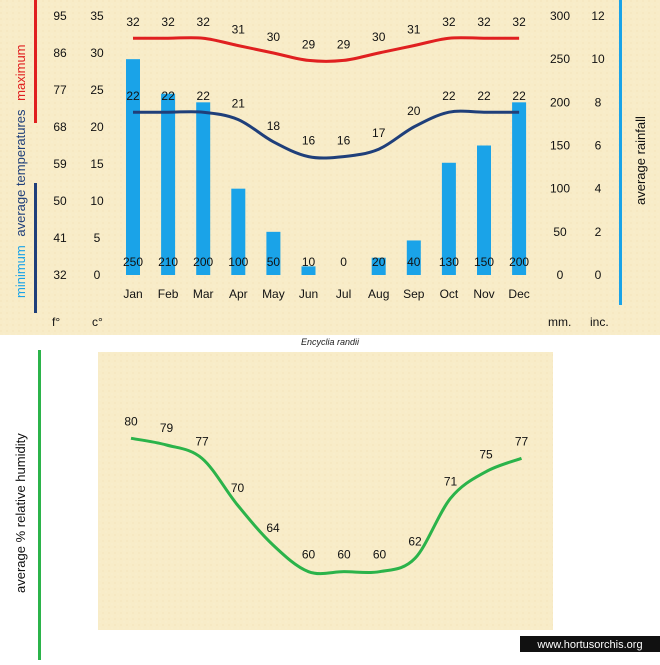  Describe the element at coordinates (97, 201) in the screenshot. I see `celsius-tick: 10` at that location.